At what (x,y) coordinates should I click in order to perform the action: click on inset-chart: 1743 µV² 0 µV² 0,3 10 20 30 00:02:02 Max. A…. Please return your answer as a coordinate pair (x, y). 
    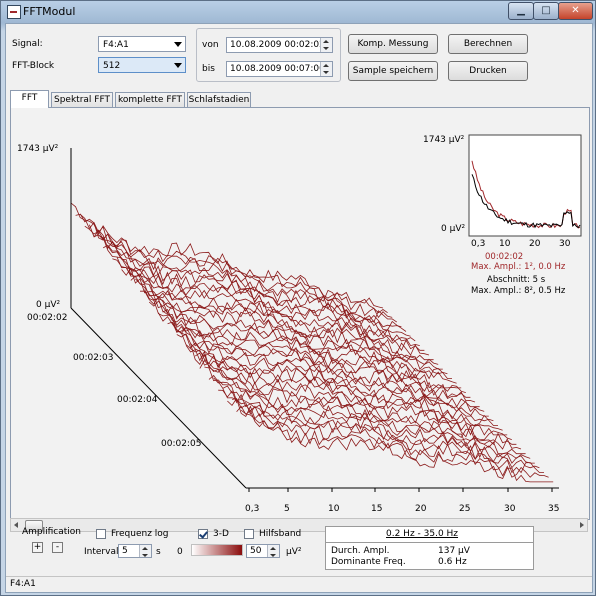
    Looking at the image, I should click on (502, 215).